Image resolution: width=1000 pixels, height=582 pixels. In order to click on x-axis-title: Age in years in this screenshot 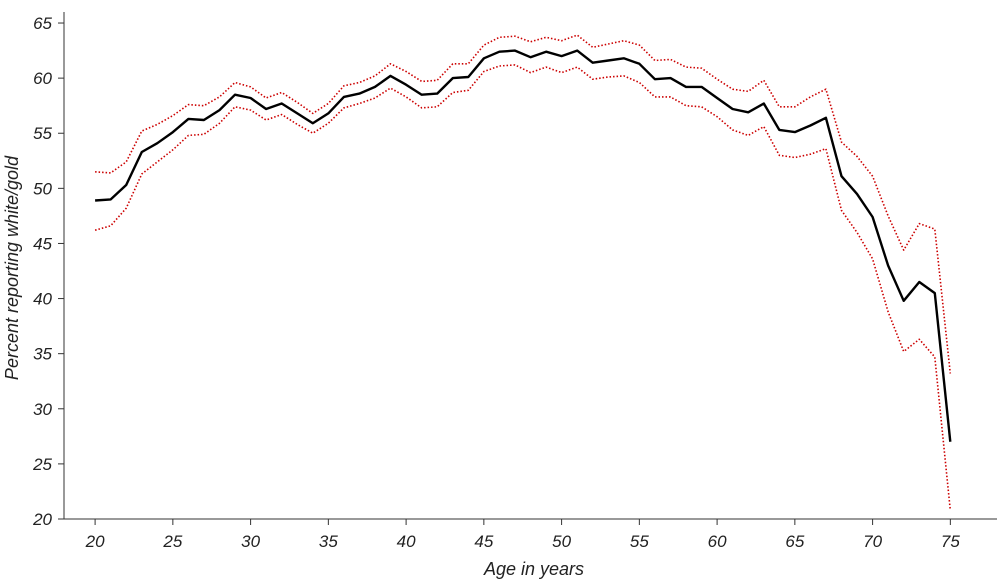, I will do `click(533, 569)`.